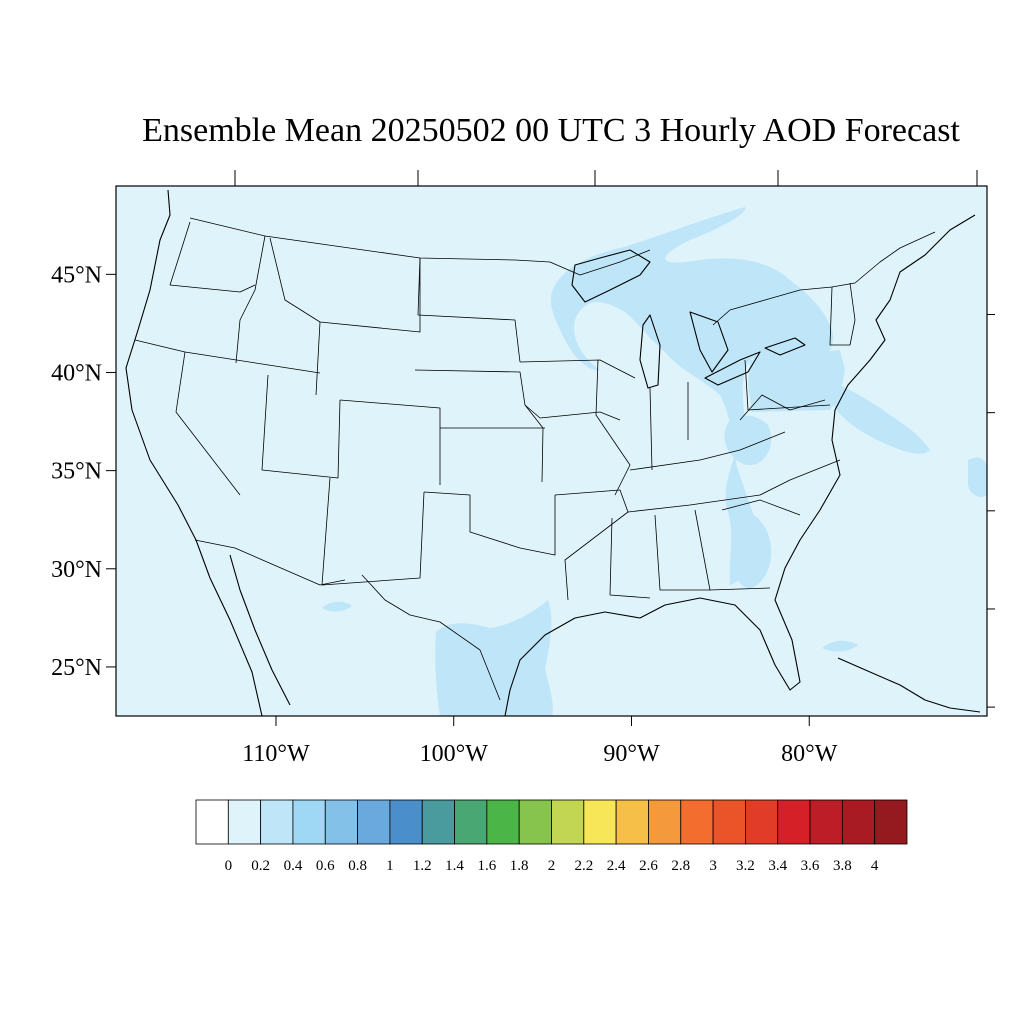 The image size is (1024, 1024). What do you see at coordinates (909, 685) in the screenshot?
I see `cuba-outline` at bounding box center [909, 685].